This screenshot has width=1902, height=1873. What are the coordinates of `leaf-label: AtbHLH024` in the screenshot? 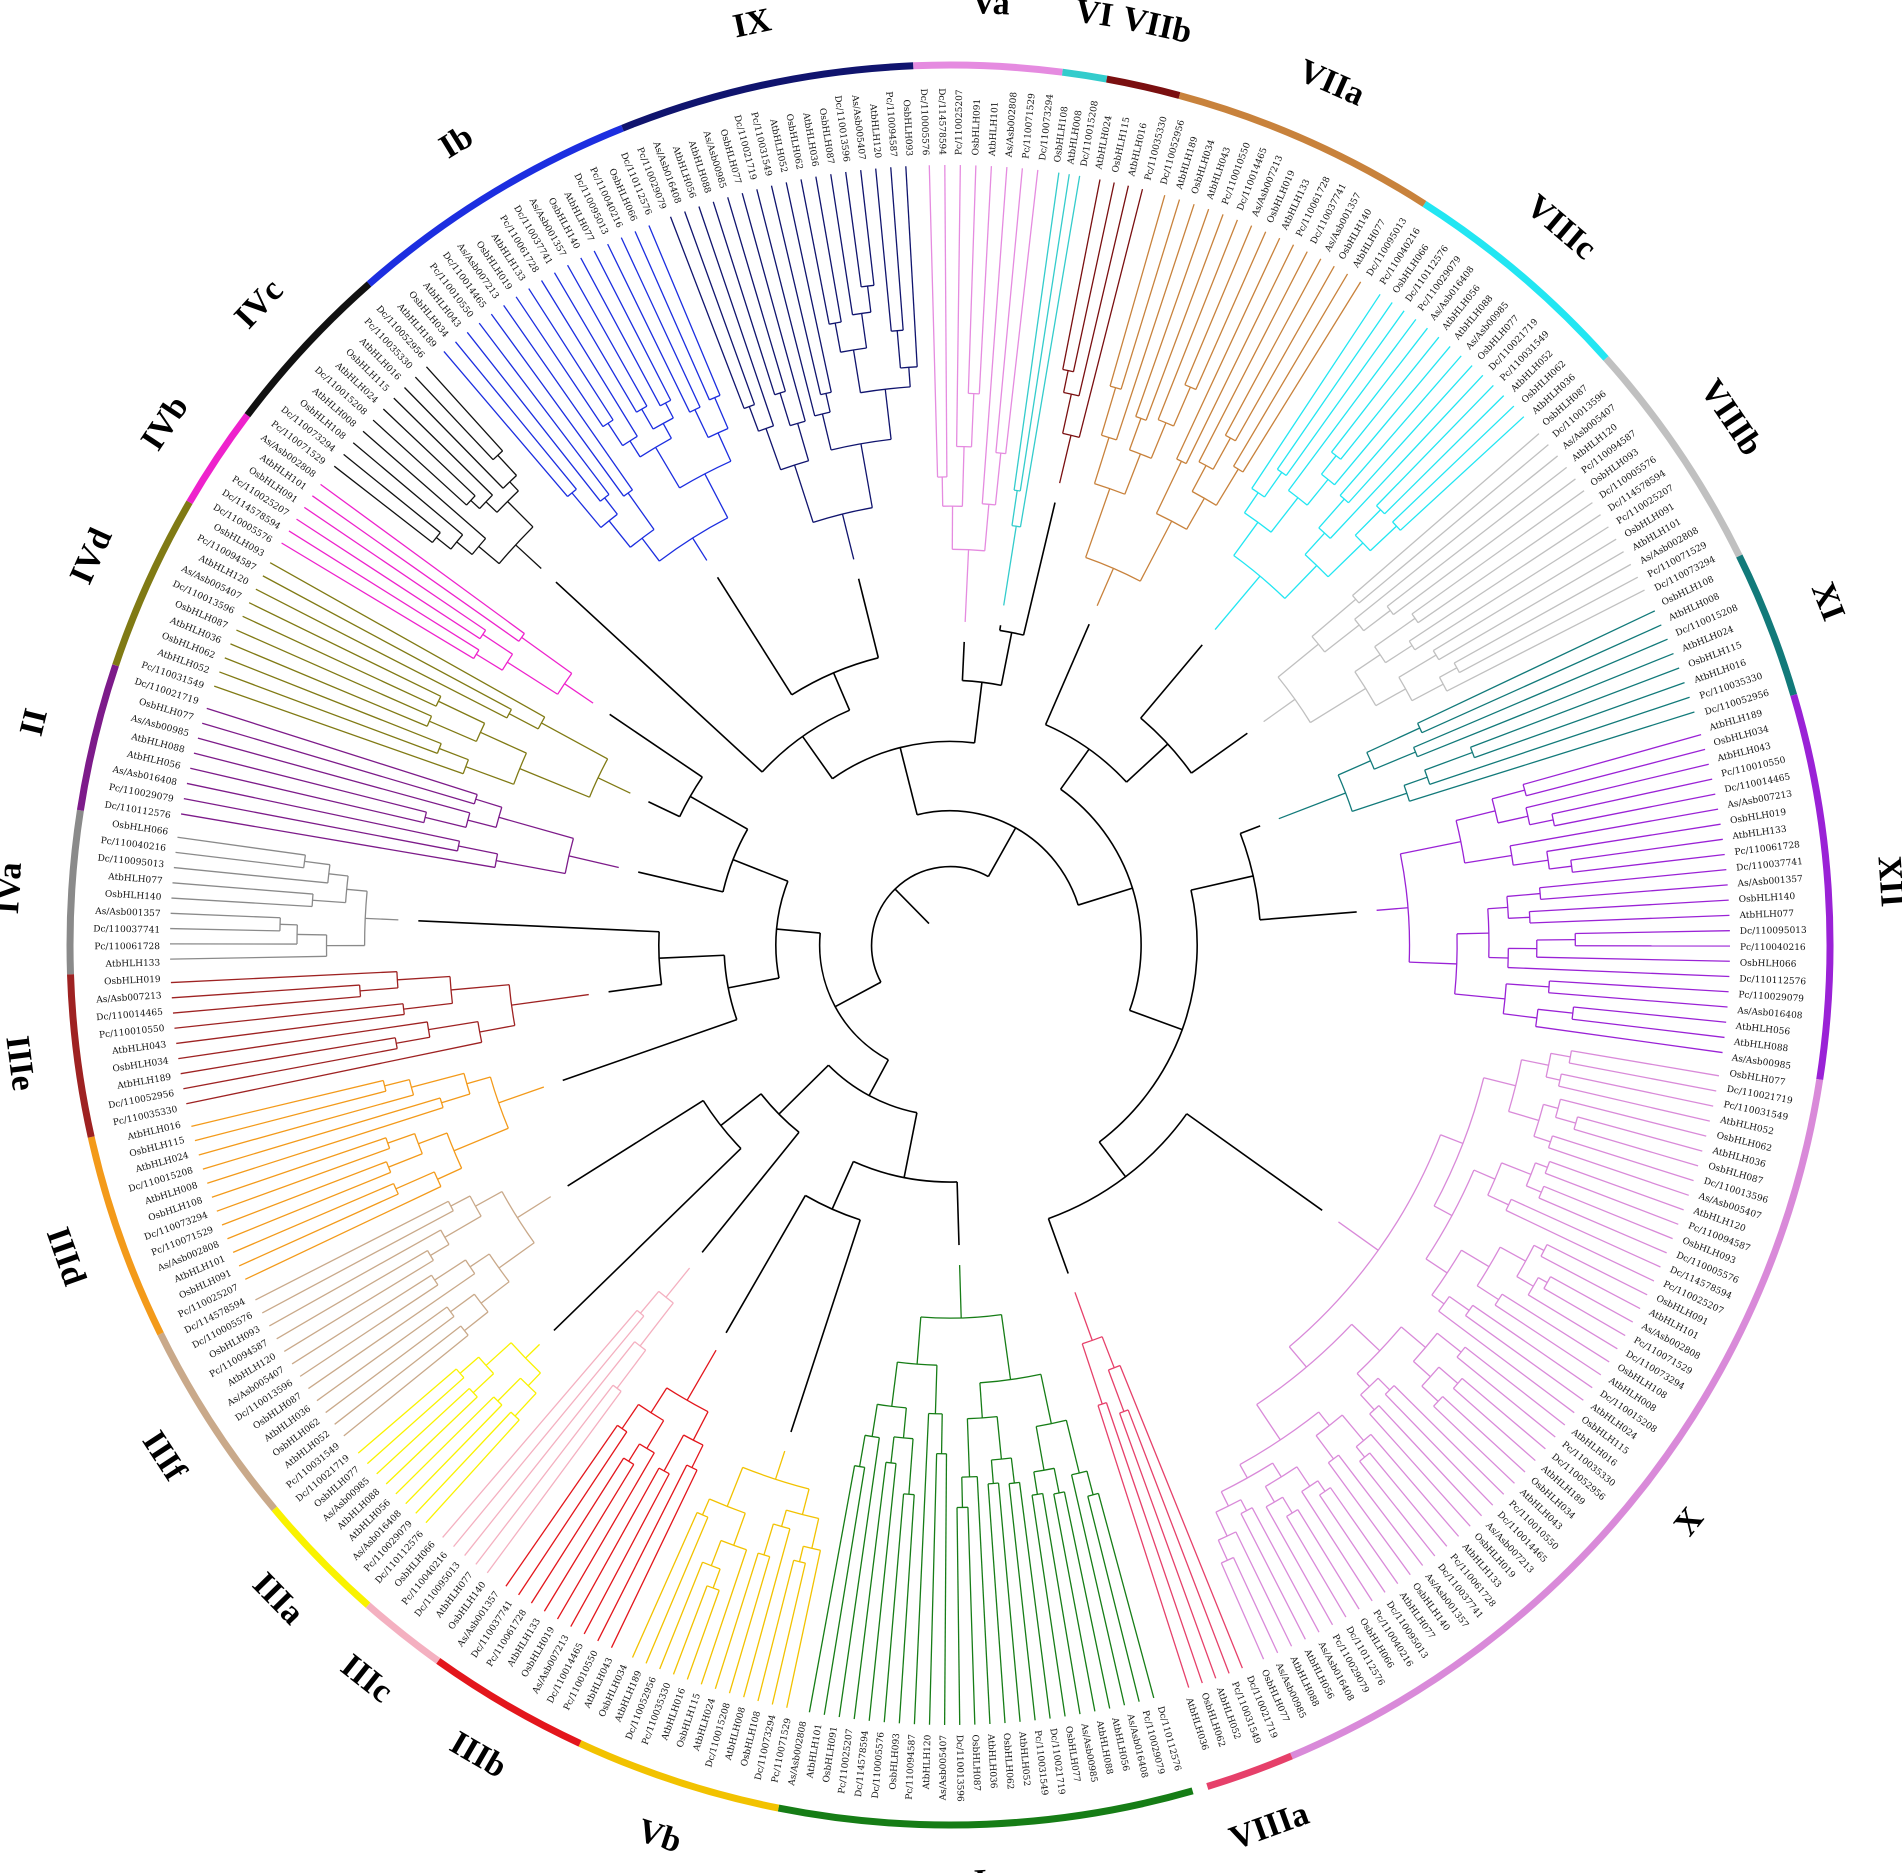 It's located at (1104, 142).